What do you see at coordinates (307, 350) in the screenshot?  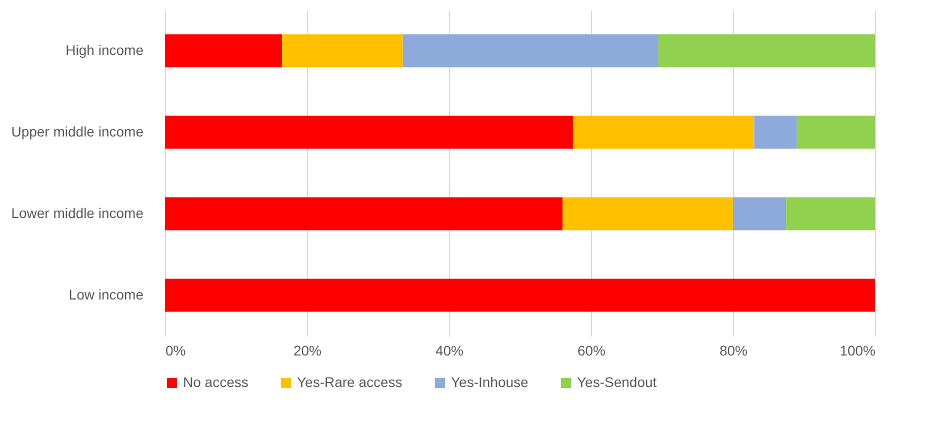 I see `x-tick-label: 20%` at bounding box center [307, 350].